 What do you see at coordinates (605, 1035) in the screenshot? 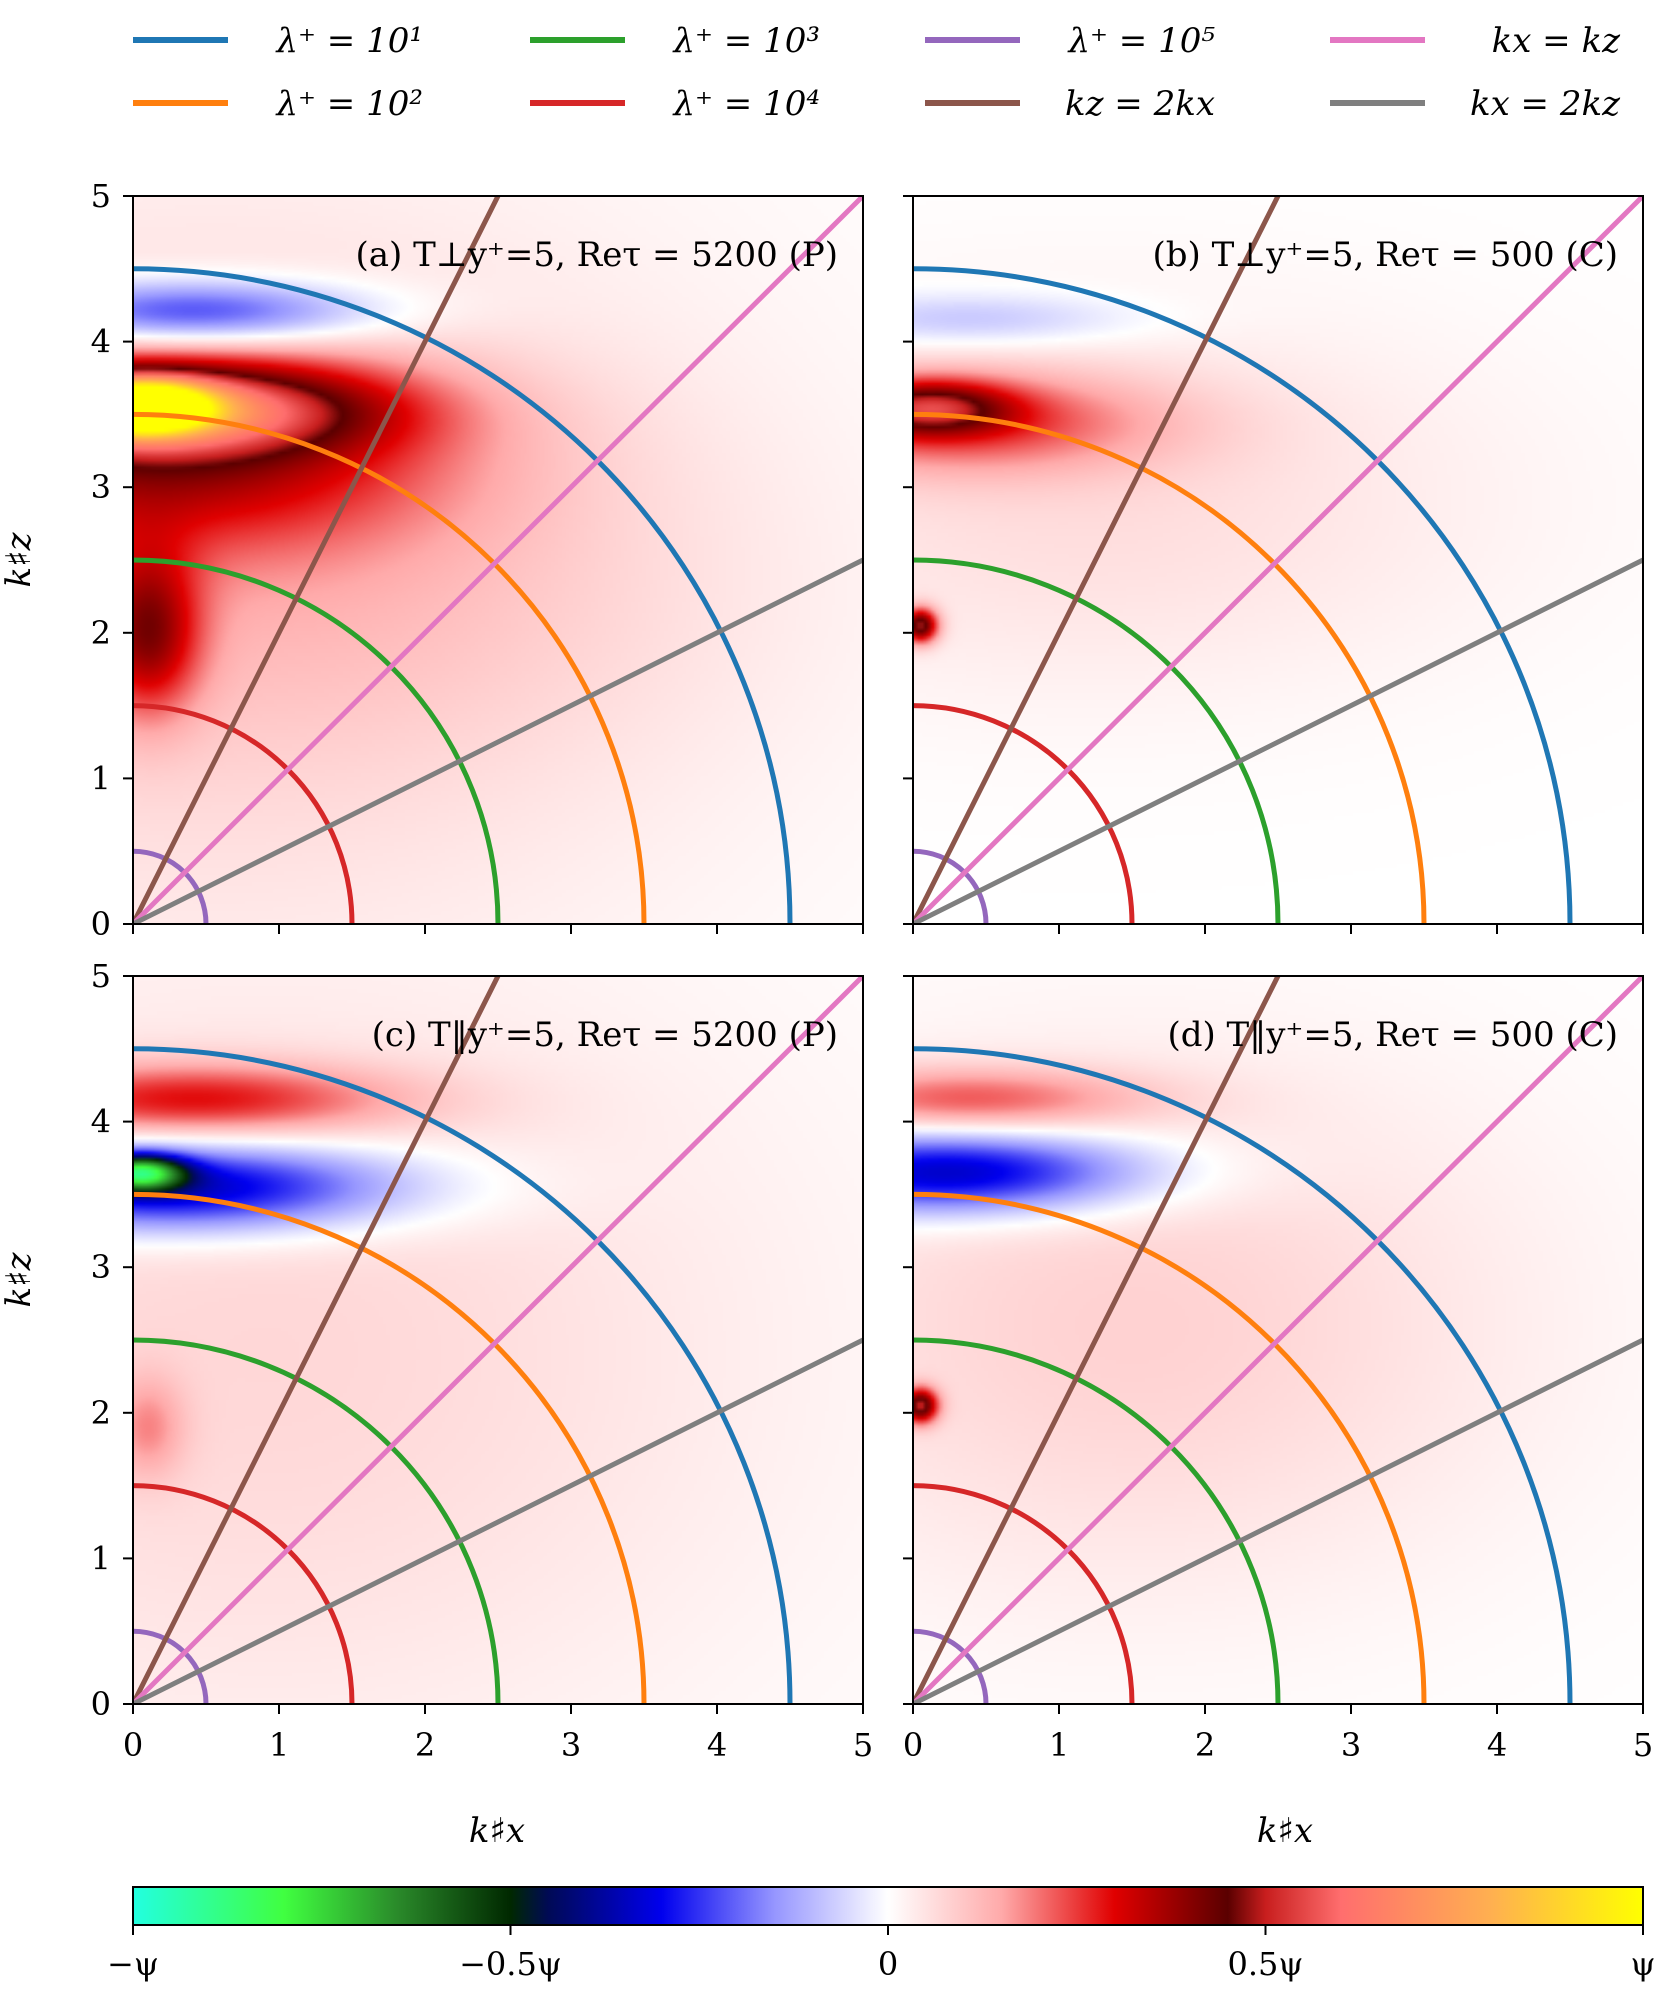
I see `panel-label: (c) T‖y⁺=5, Reτ = 5200 (P)` at bounding box center [605, 1035].